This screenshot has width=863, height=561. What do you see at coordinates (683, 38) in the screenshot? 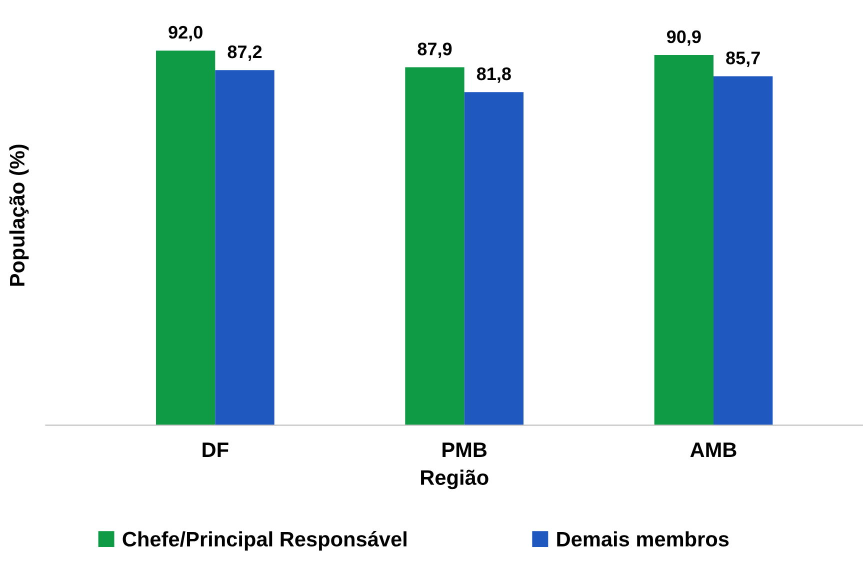
I see `data-label: 90,9` at bounding box center [683, 38].